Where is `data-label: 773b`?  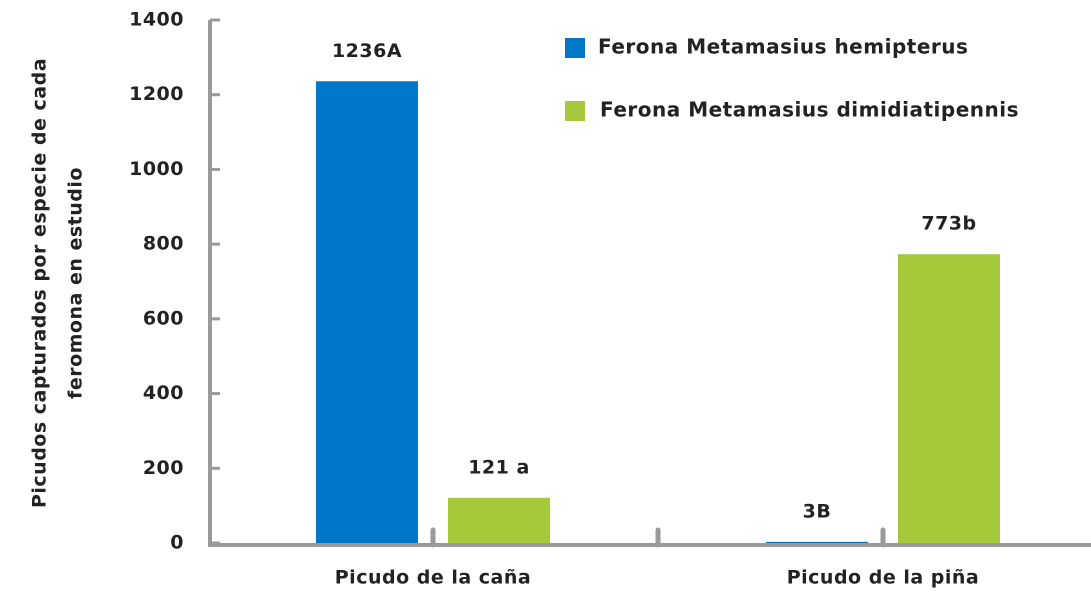
data-label: 773b is located at coordinates (948, 224).